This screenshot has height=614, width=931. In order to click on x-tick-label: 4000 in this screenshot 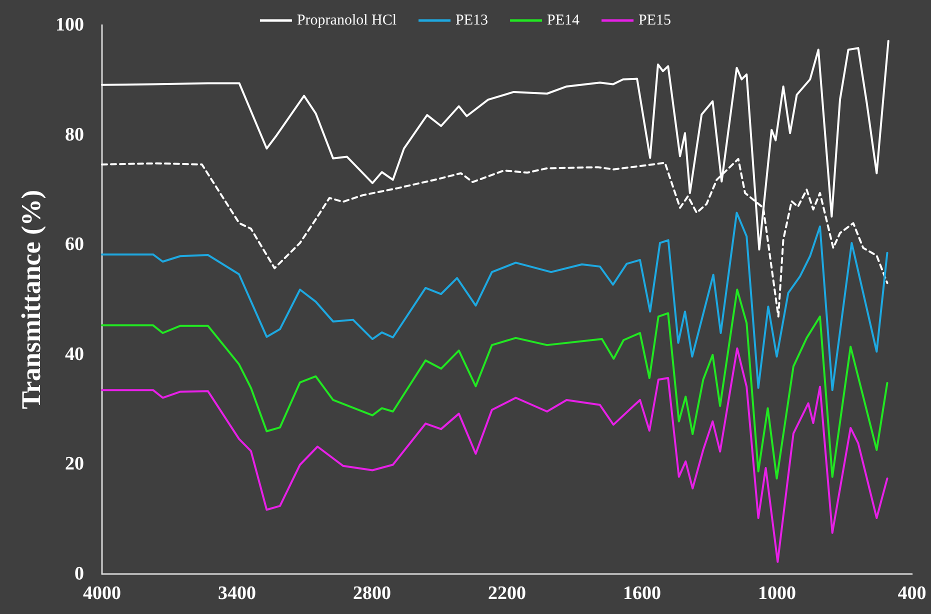, I will do `click(102, 593)`.